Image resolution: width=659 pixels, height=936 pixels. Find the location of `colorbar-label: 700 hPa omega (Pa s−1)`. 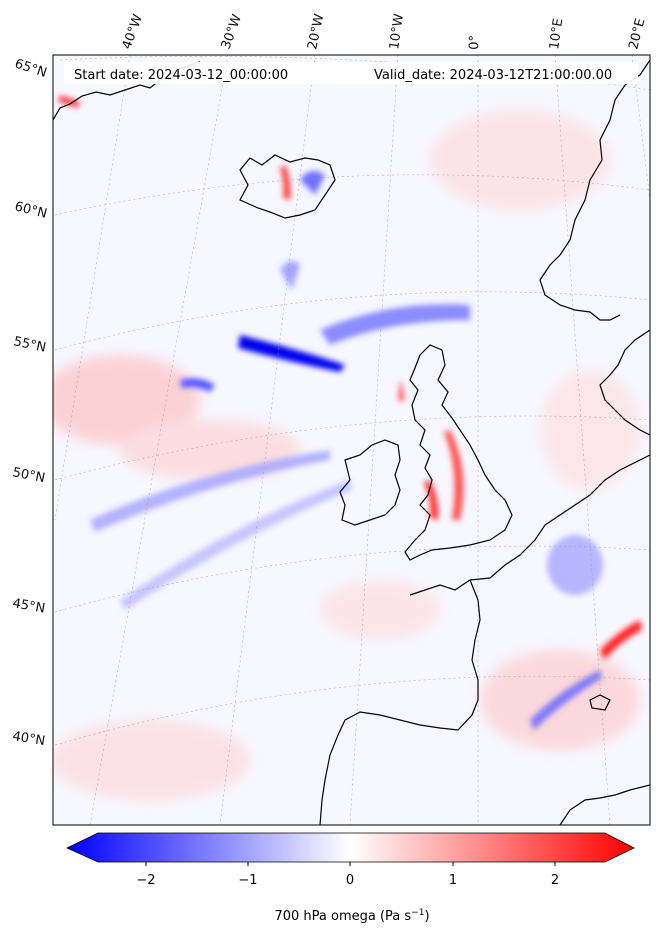

colorbar-label: 700 hPa omega (Pa s−1) is located at coordinates (351, 916).